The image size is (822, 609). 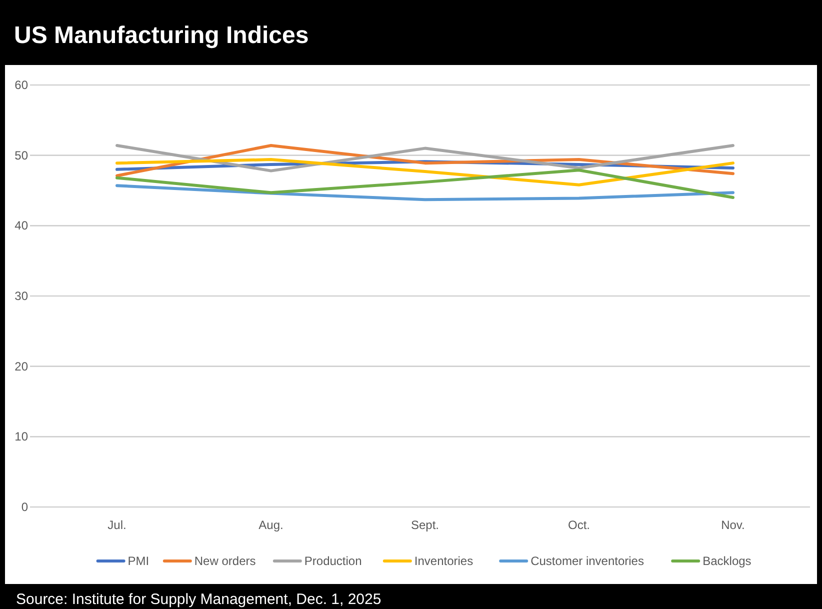 What do you see at coordinates (225, 561) in the screenshot?
I see `legend-label: New orders` at bounding box center [225, 561].